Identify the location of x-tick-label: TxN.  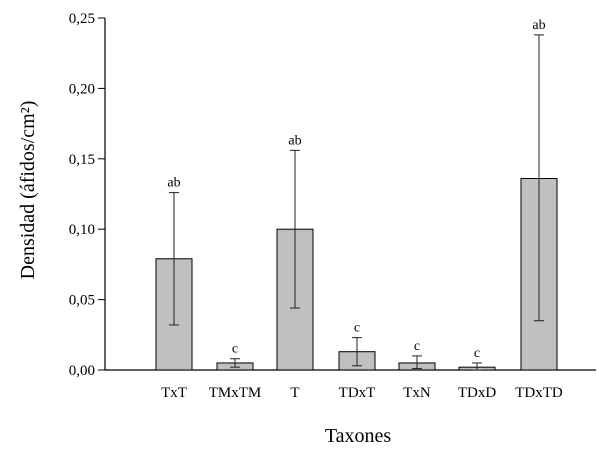
(417, 393).